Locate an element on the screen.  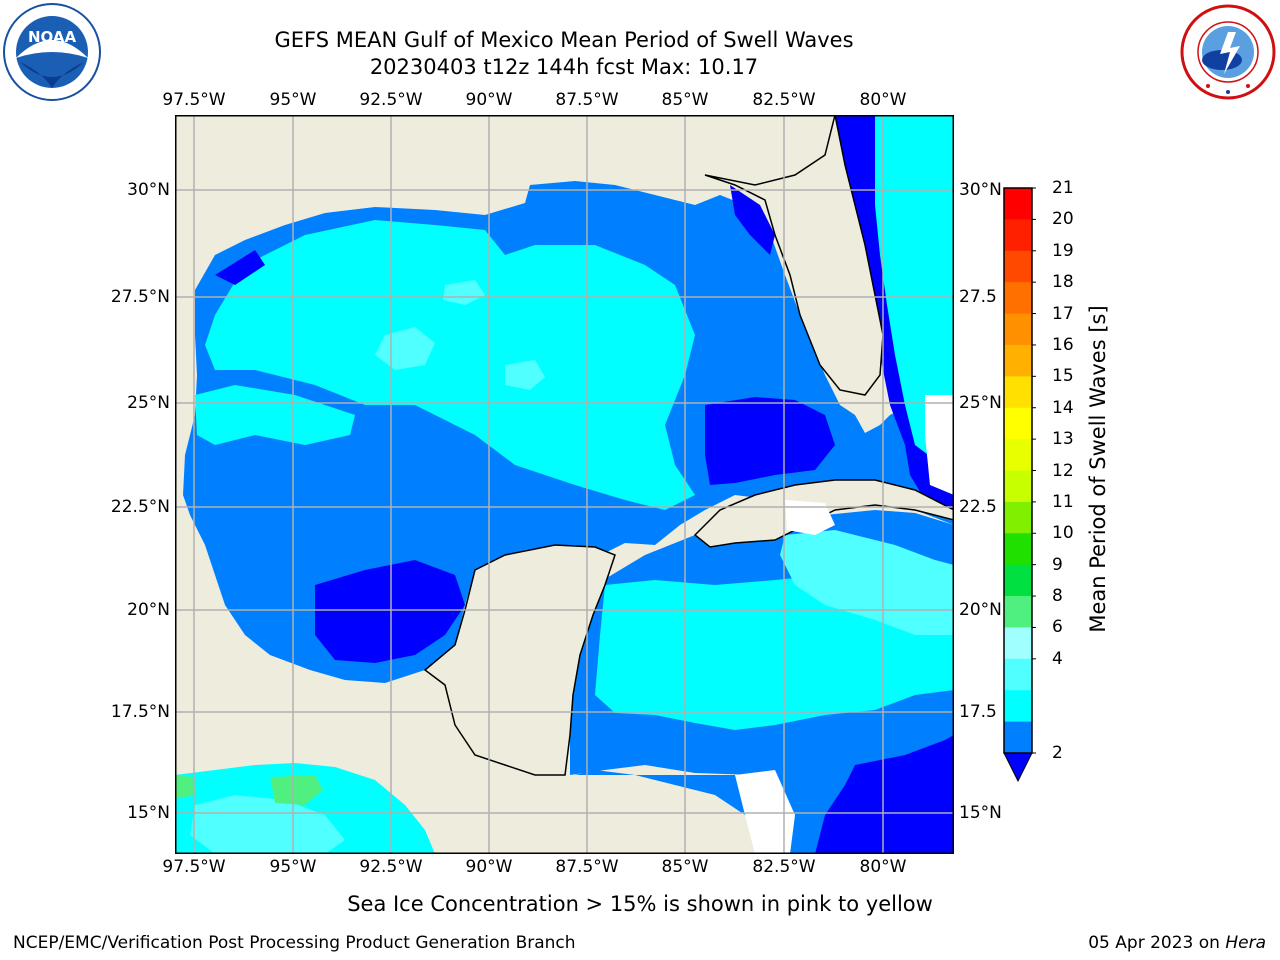
colorbar-extend-arrow is located at coordinates (1018, 767).